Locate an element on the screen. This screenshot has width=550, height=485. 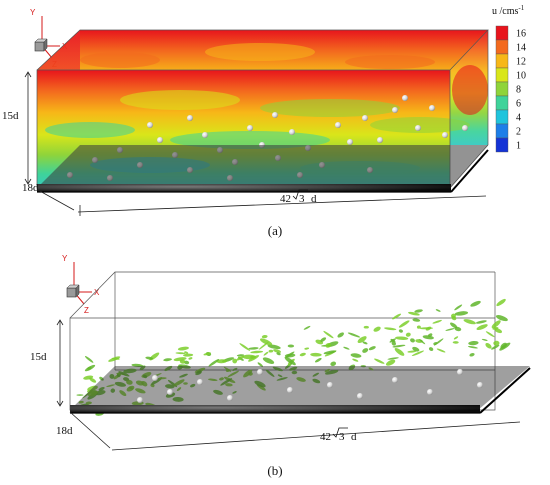
depth-dimension-label: 18d is located at coordinates (30, 188).